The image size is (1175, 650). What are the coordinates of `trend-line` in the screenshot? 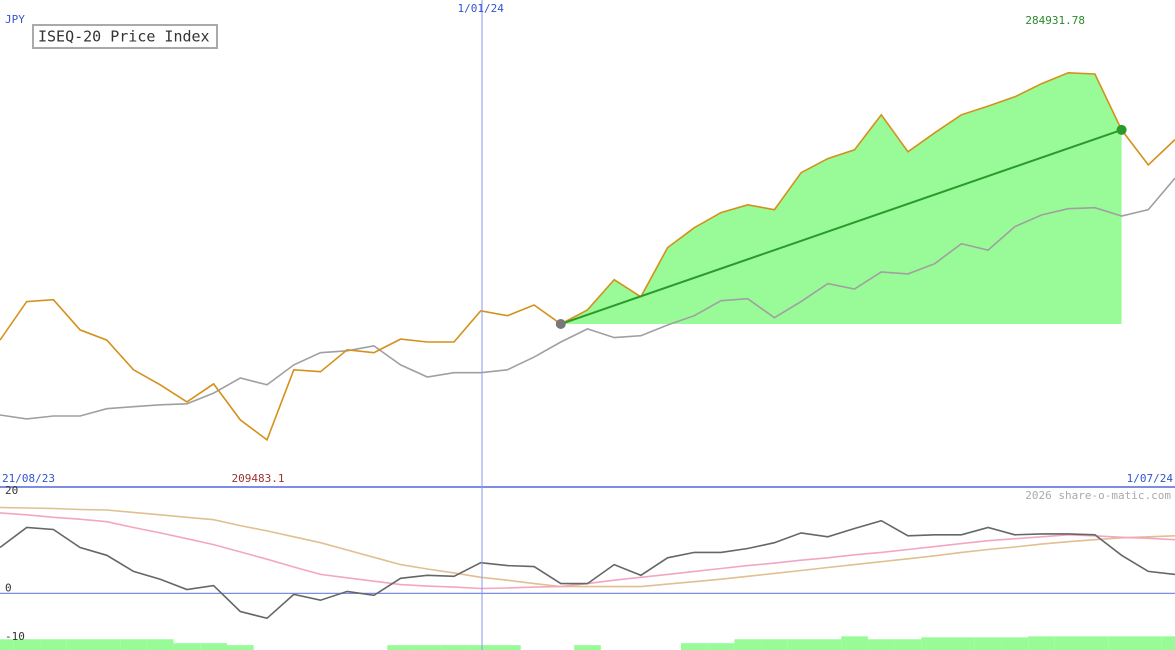 It's located at (841, 226).